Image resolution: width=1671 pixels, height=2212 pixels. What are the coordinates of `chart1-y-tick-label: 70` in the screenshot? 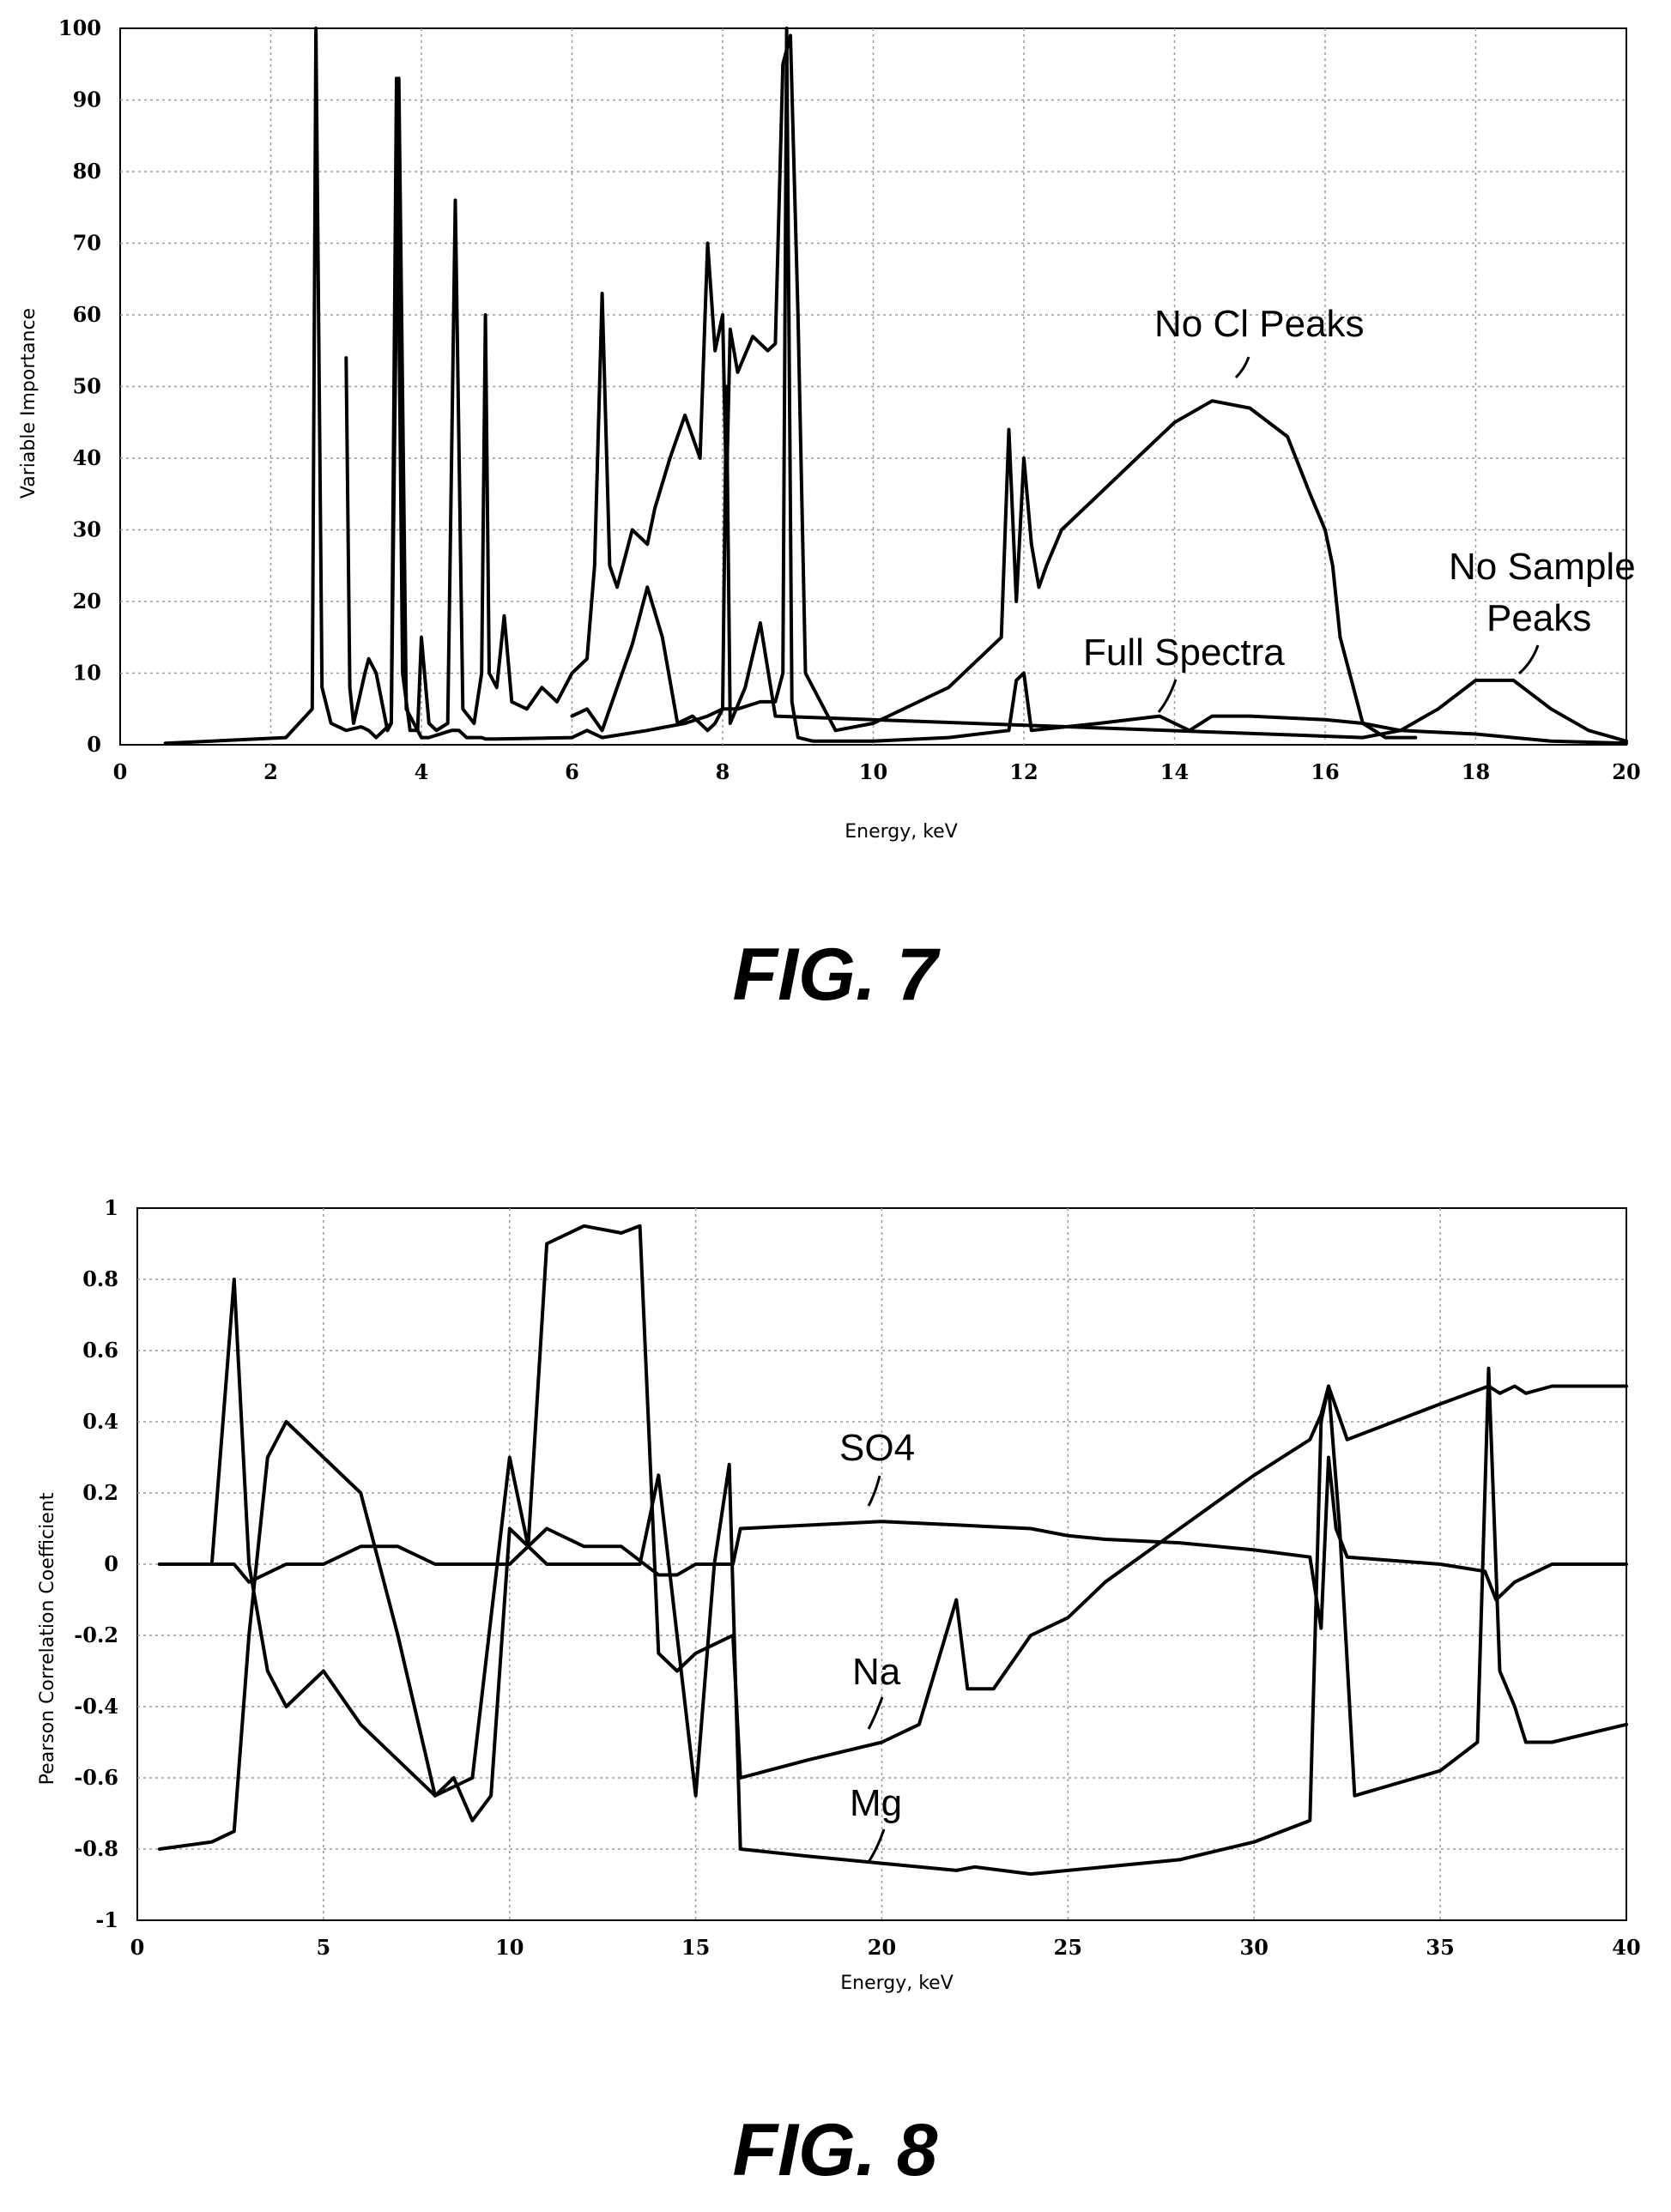 It's located at (87, 243).